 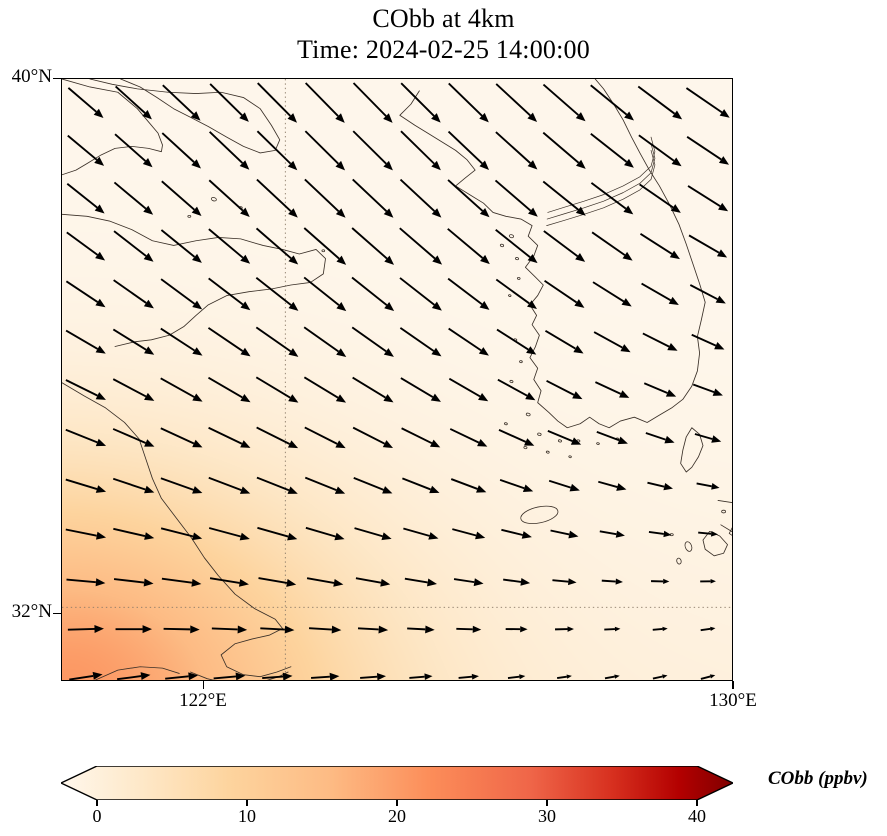 What do you see at coordinates (733, 685) in the screenshot?
I see `xtick-mark-130e` at bounding box center [733, 685].